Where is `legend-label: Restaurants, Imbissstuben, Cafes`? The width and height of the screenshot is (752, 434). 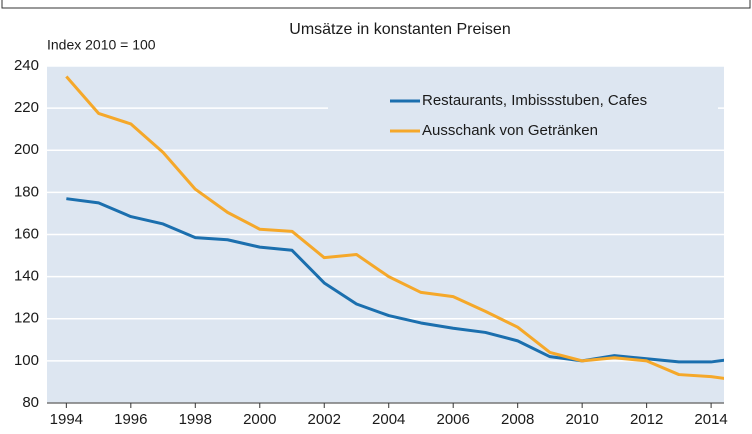 legend-label: Restaurants, Imbissstuben, Cafes is located at coordinates (534, 100).